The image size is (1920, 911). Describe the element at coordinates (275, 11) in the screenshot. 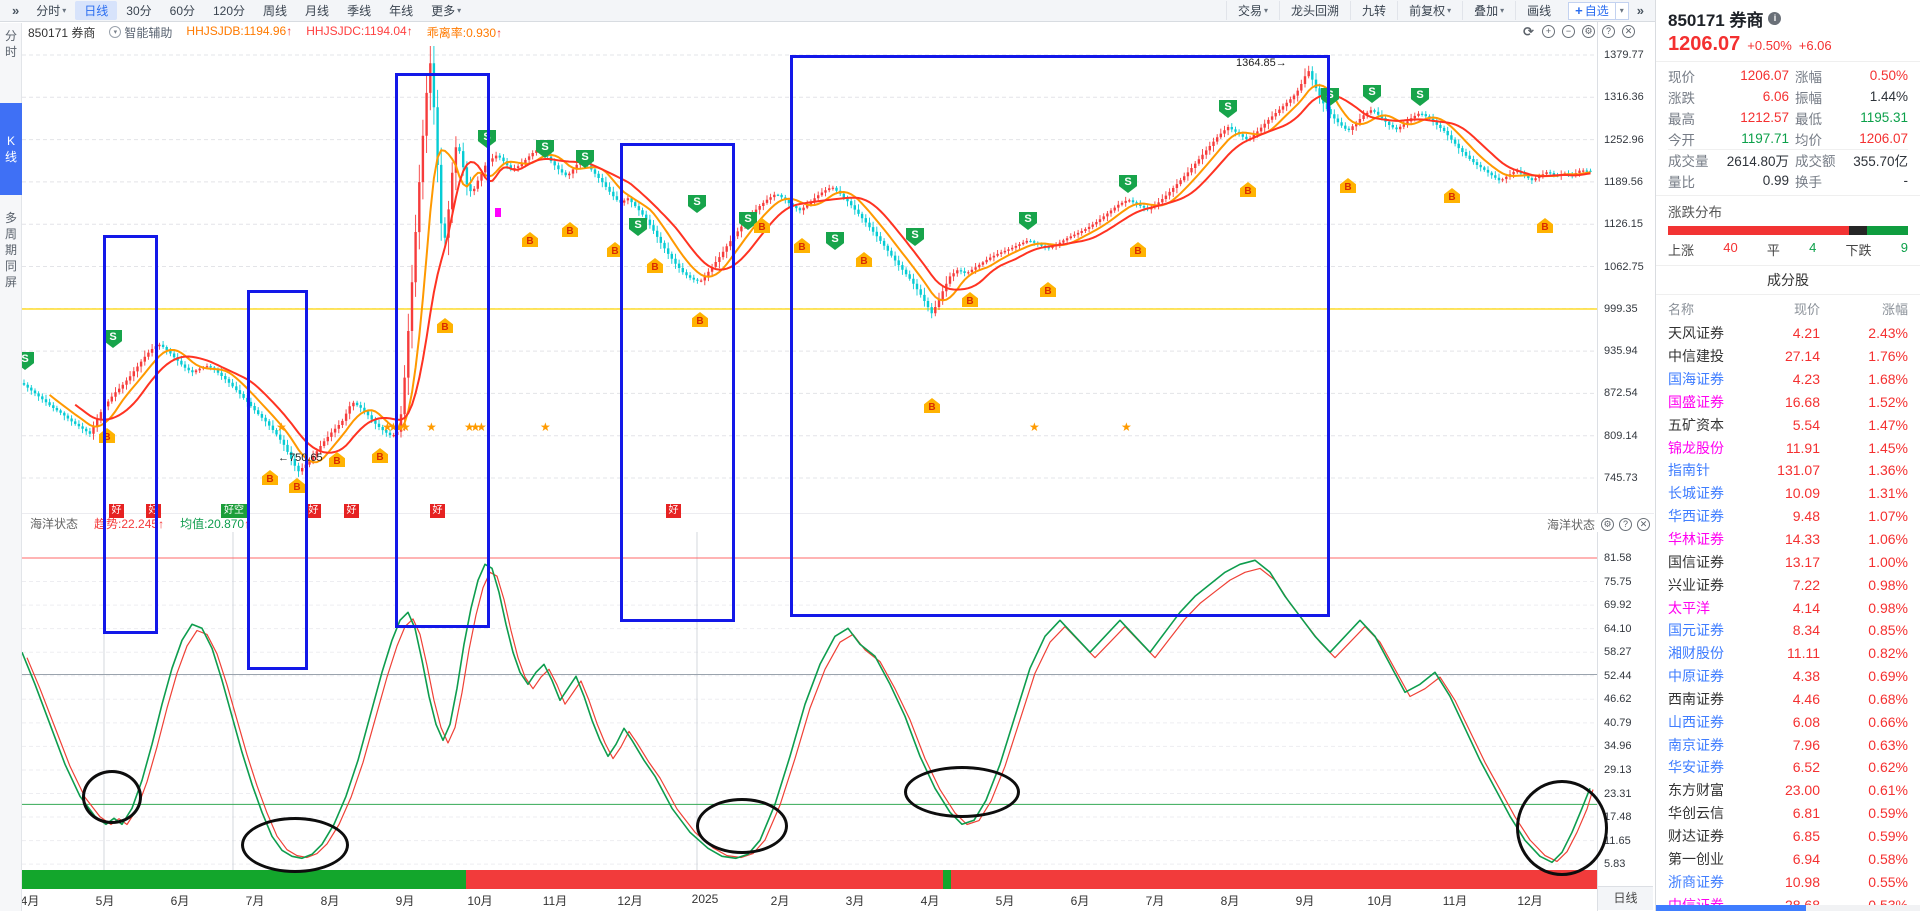

I see `period-tab-5: 周线` at that location.